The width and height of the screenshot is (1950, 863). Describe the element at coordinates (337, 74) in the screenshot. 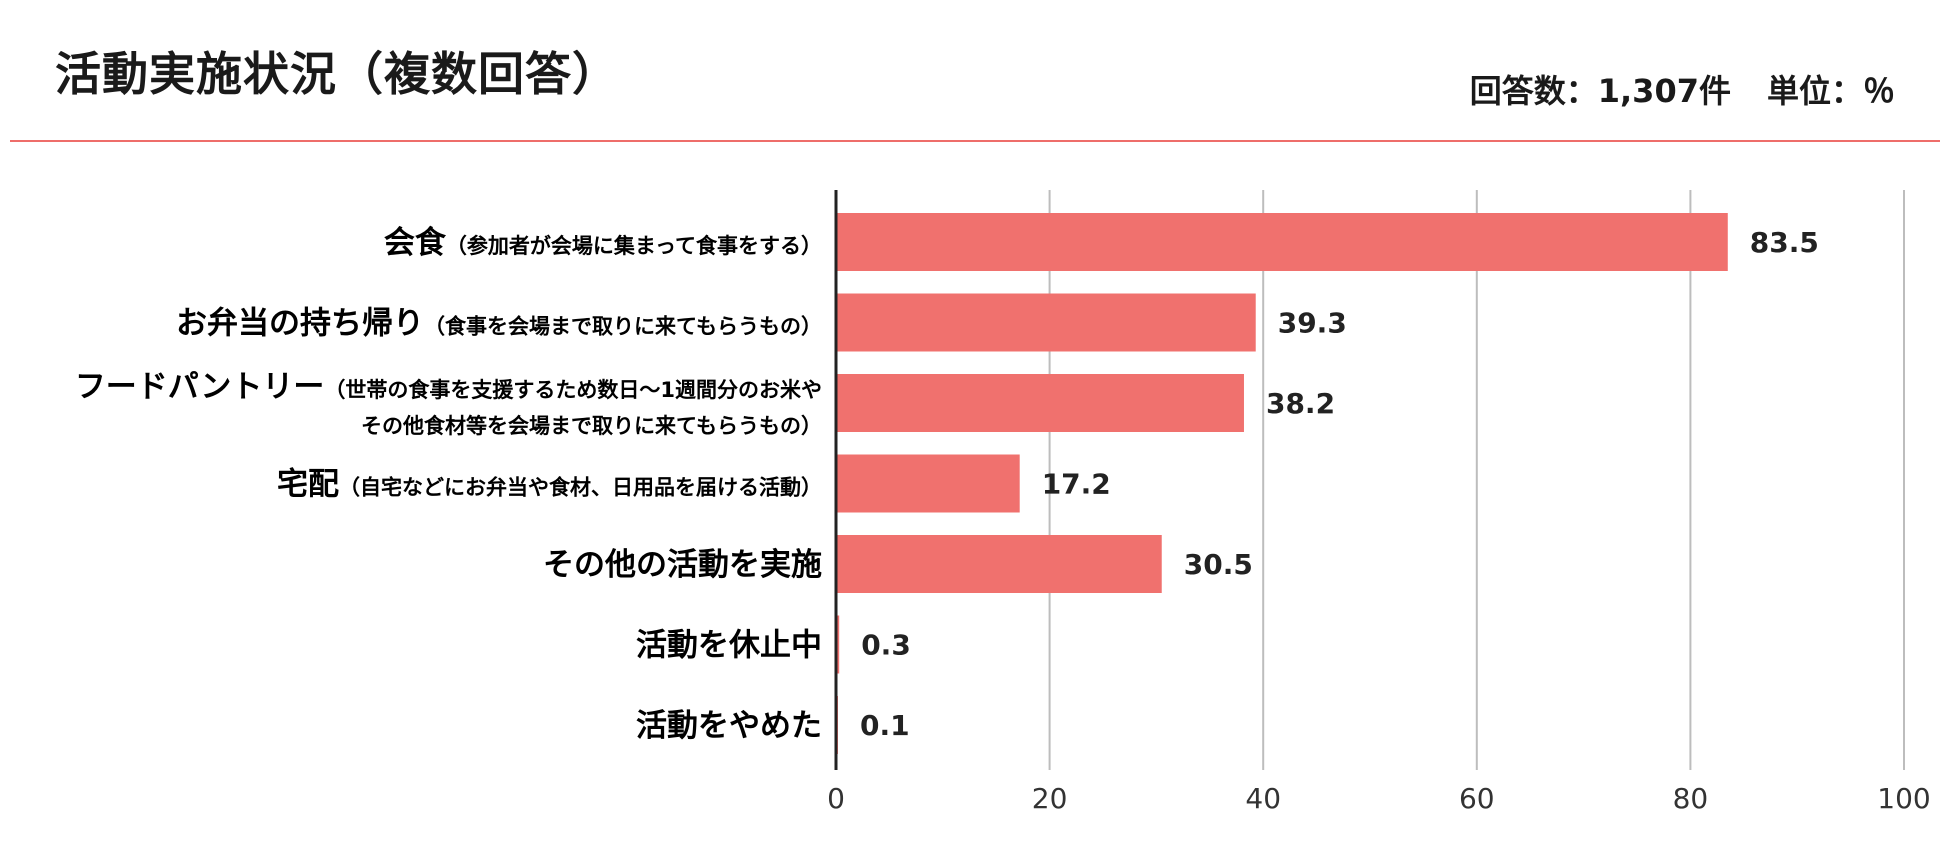

I see `chart-title: 活動実施状況（複数回答）` at that location.